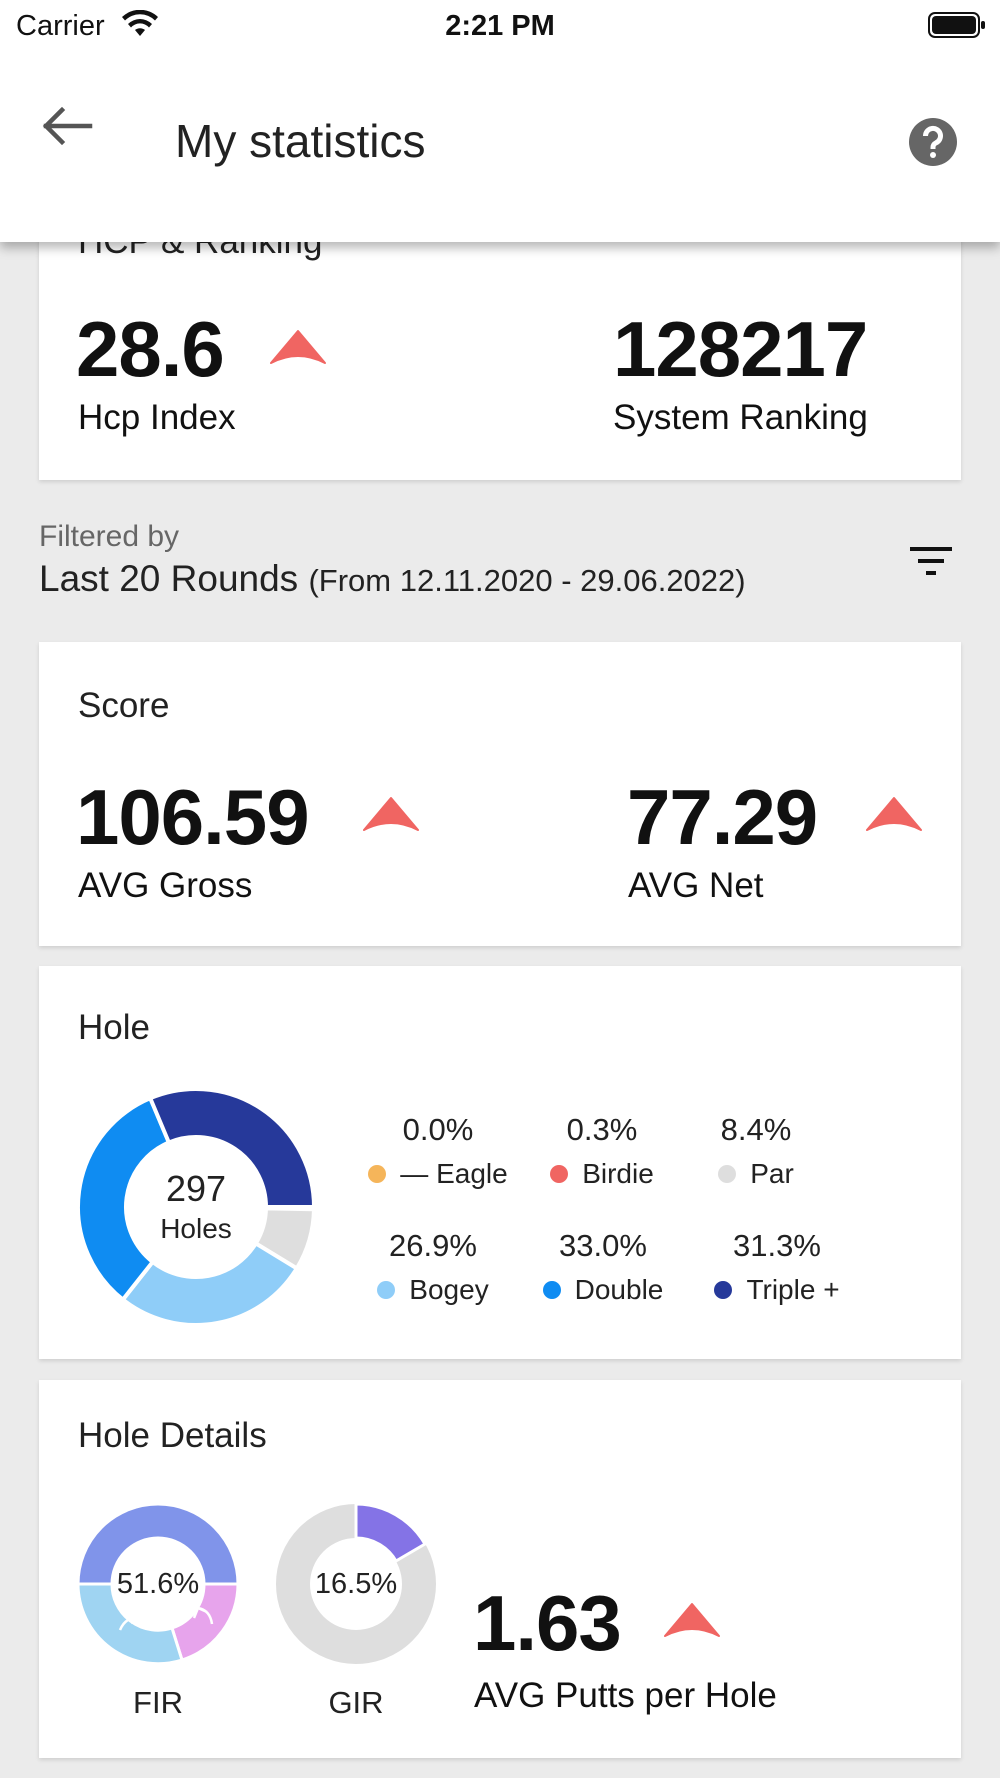 Image resolution: width=1000 pixels, height=1778 pixels. What do you see at coordinates (60, 26) in the screenshot?
I see `carrier-label: Carrier` at bounding box center [60, 26].